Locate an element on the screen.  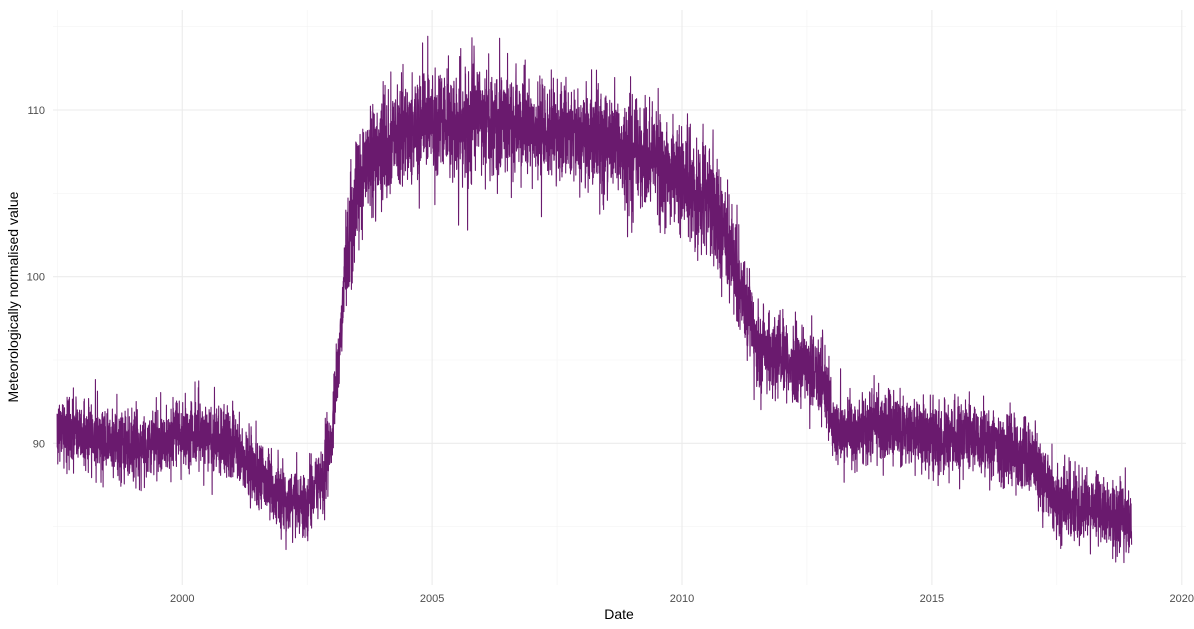
x-tick-label: 2015 is located at coordinates (932, 599).